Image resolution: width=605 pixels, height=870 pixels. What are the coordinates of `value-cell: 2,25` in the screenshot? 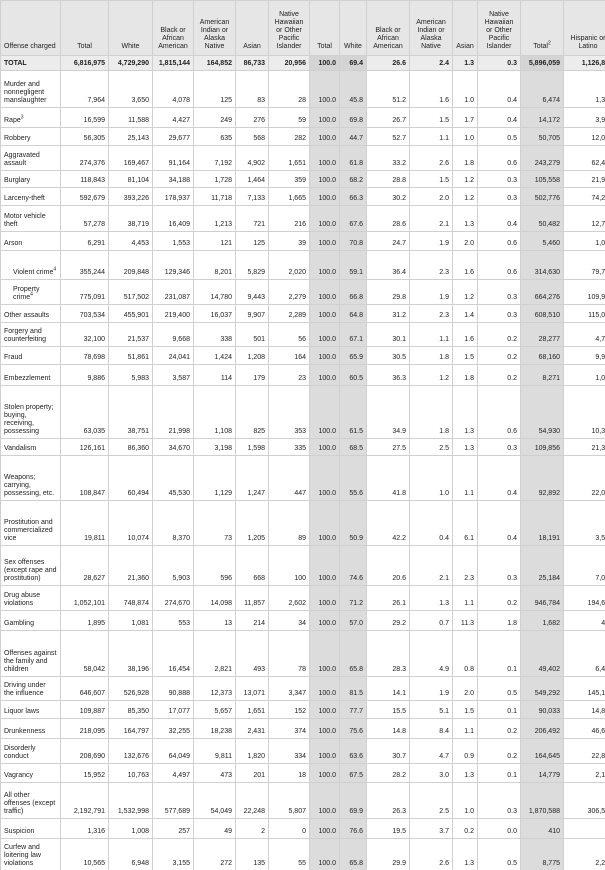 It's located at (584, 854).